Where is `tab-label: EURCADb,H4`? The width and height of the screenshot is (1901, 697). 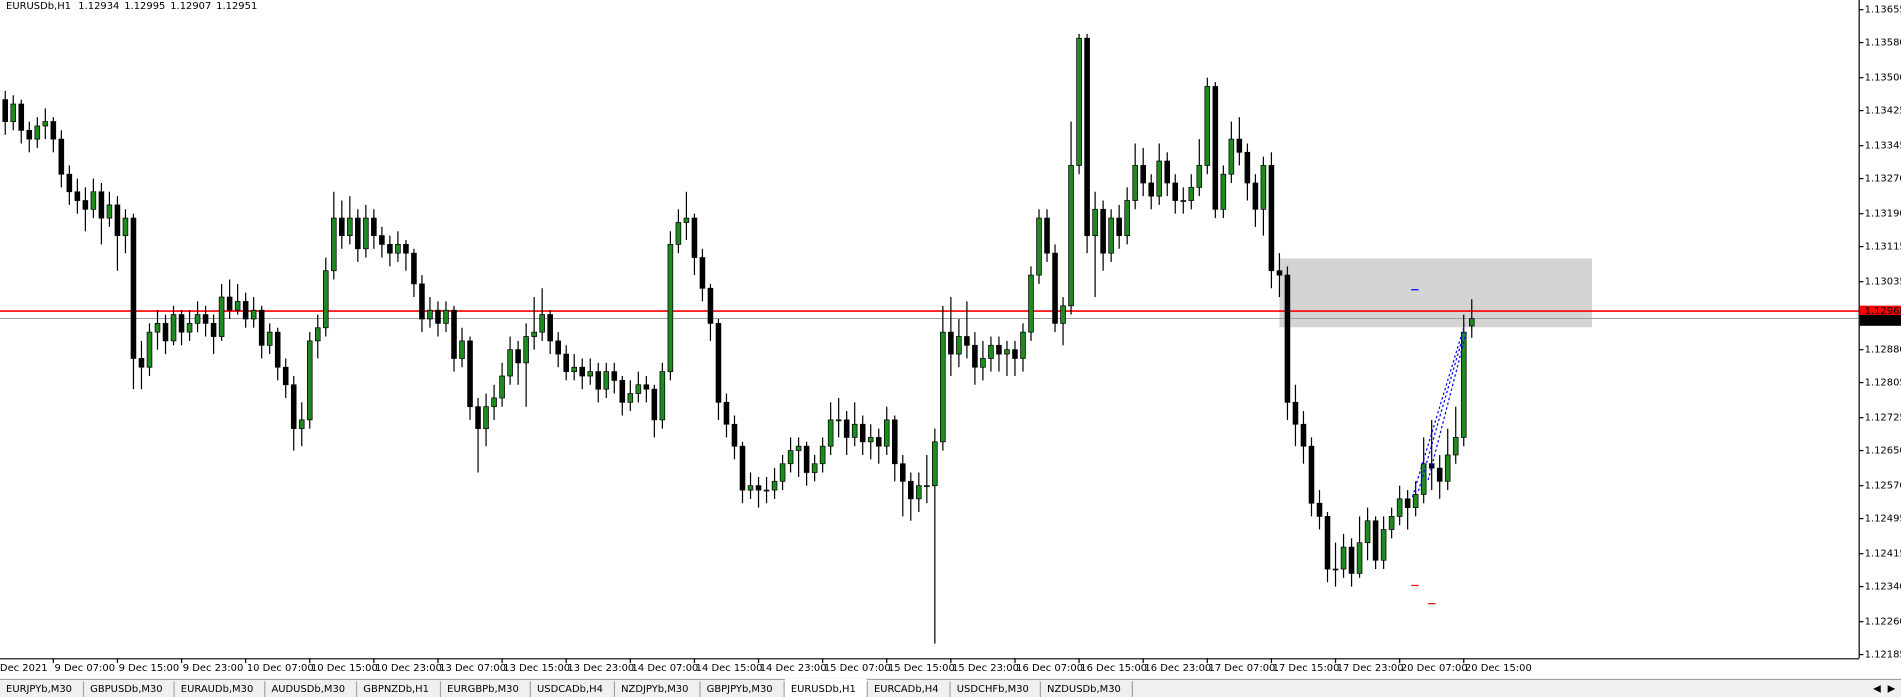 tab-label: EURCADb,H4 is located at coordinates (906, 689).